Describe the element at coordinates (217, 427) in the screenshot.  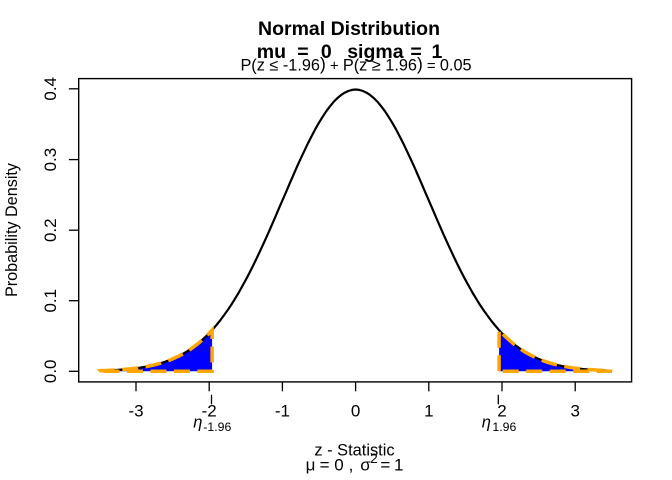
I see `svg-text: -1.96` at that location.